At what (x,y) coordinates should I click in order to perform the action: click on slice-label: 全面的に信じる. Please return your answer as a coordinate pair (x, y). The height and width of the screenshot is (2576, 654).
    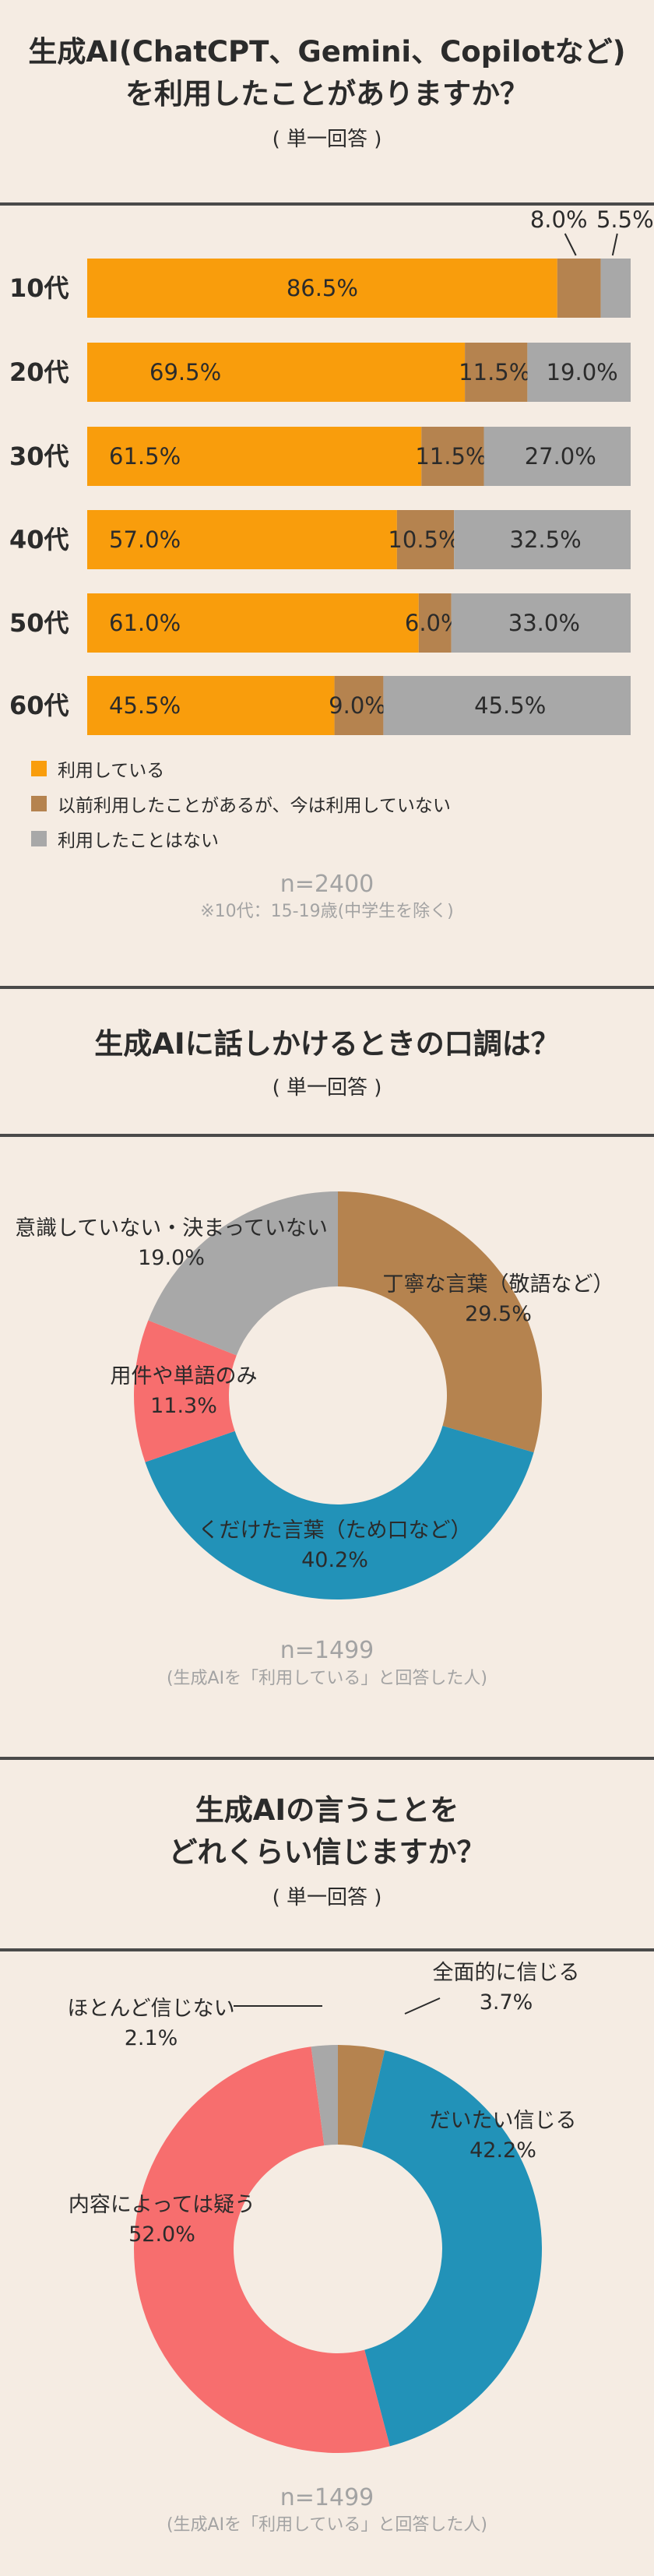
    Looking at the image, I should click on (507, 1973).